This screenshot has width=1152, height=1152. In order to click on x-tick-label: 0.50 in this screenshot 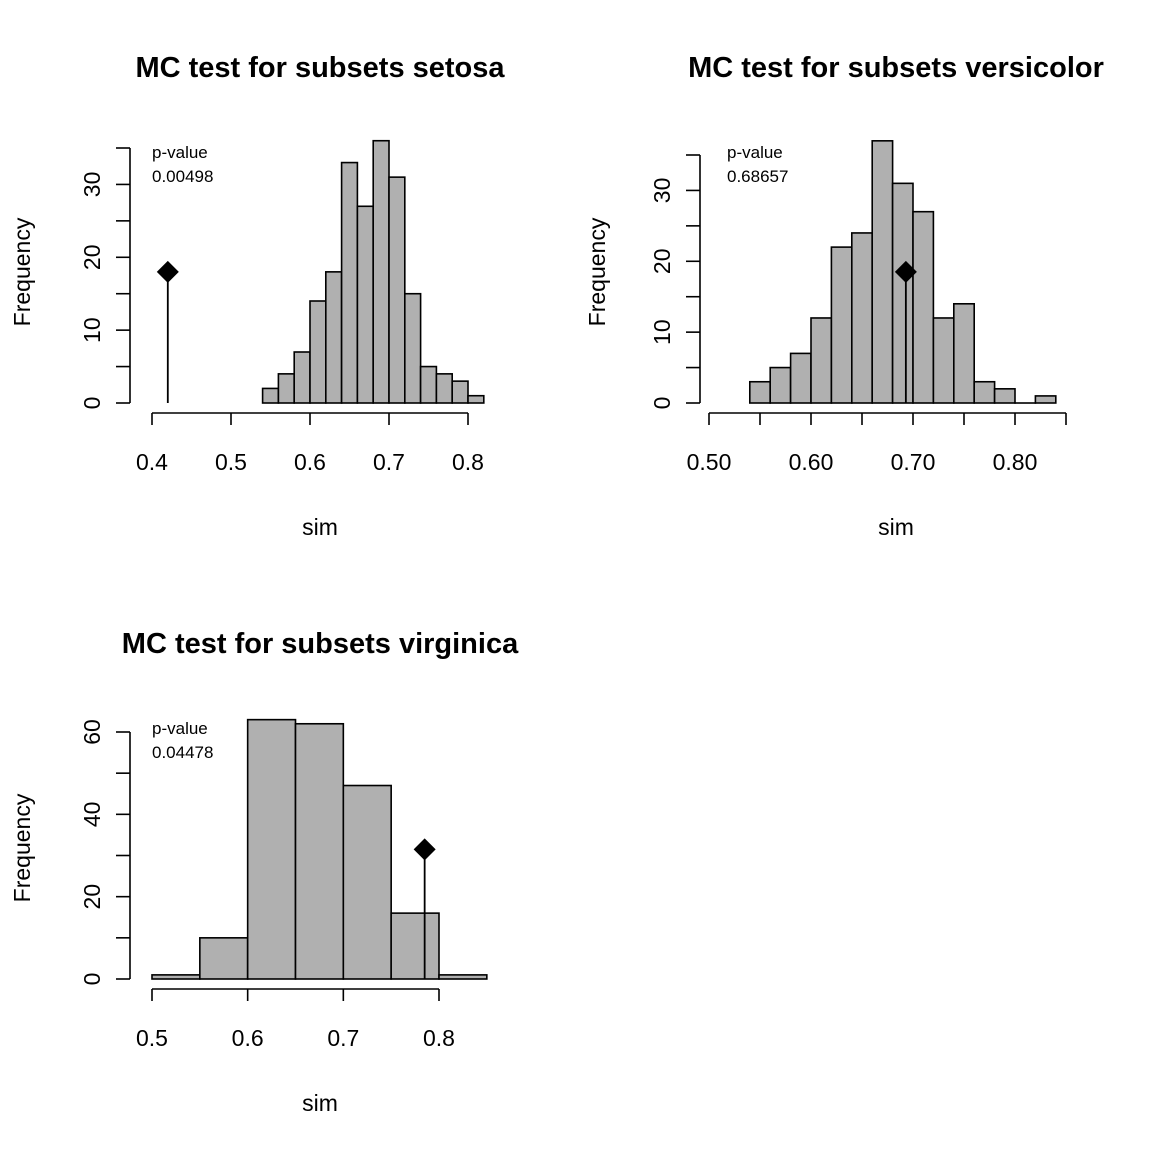, I will do `click(709, 462)`.